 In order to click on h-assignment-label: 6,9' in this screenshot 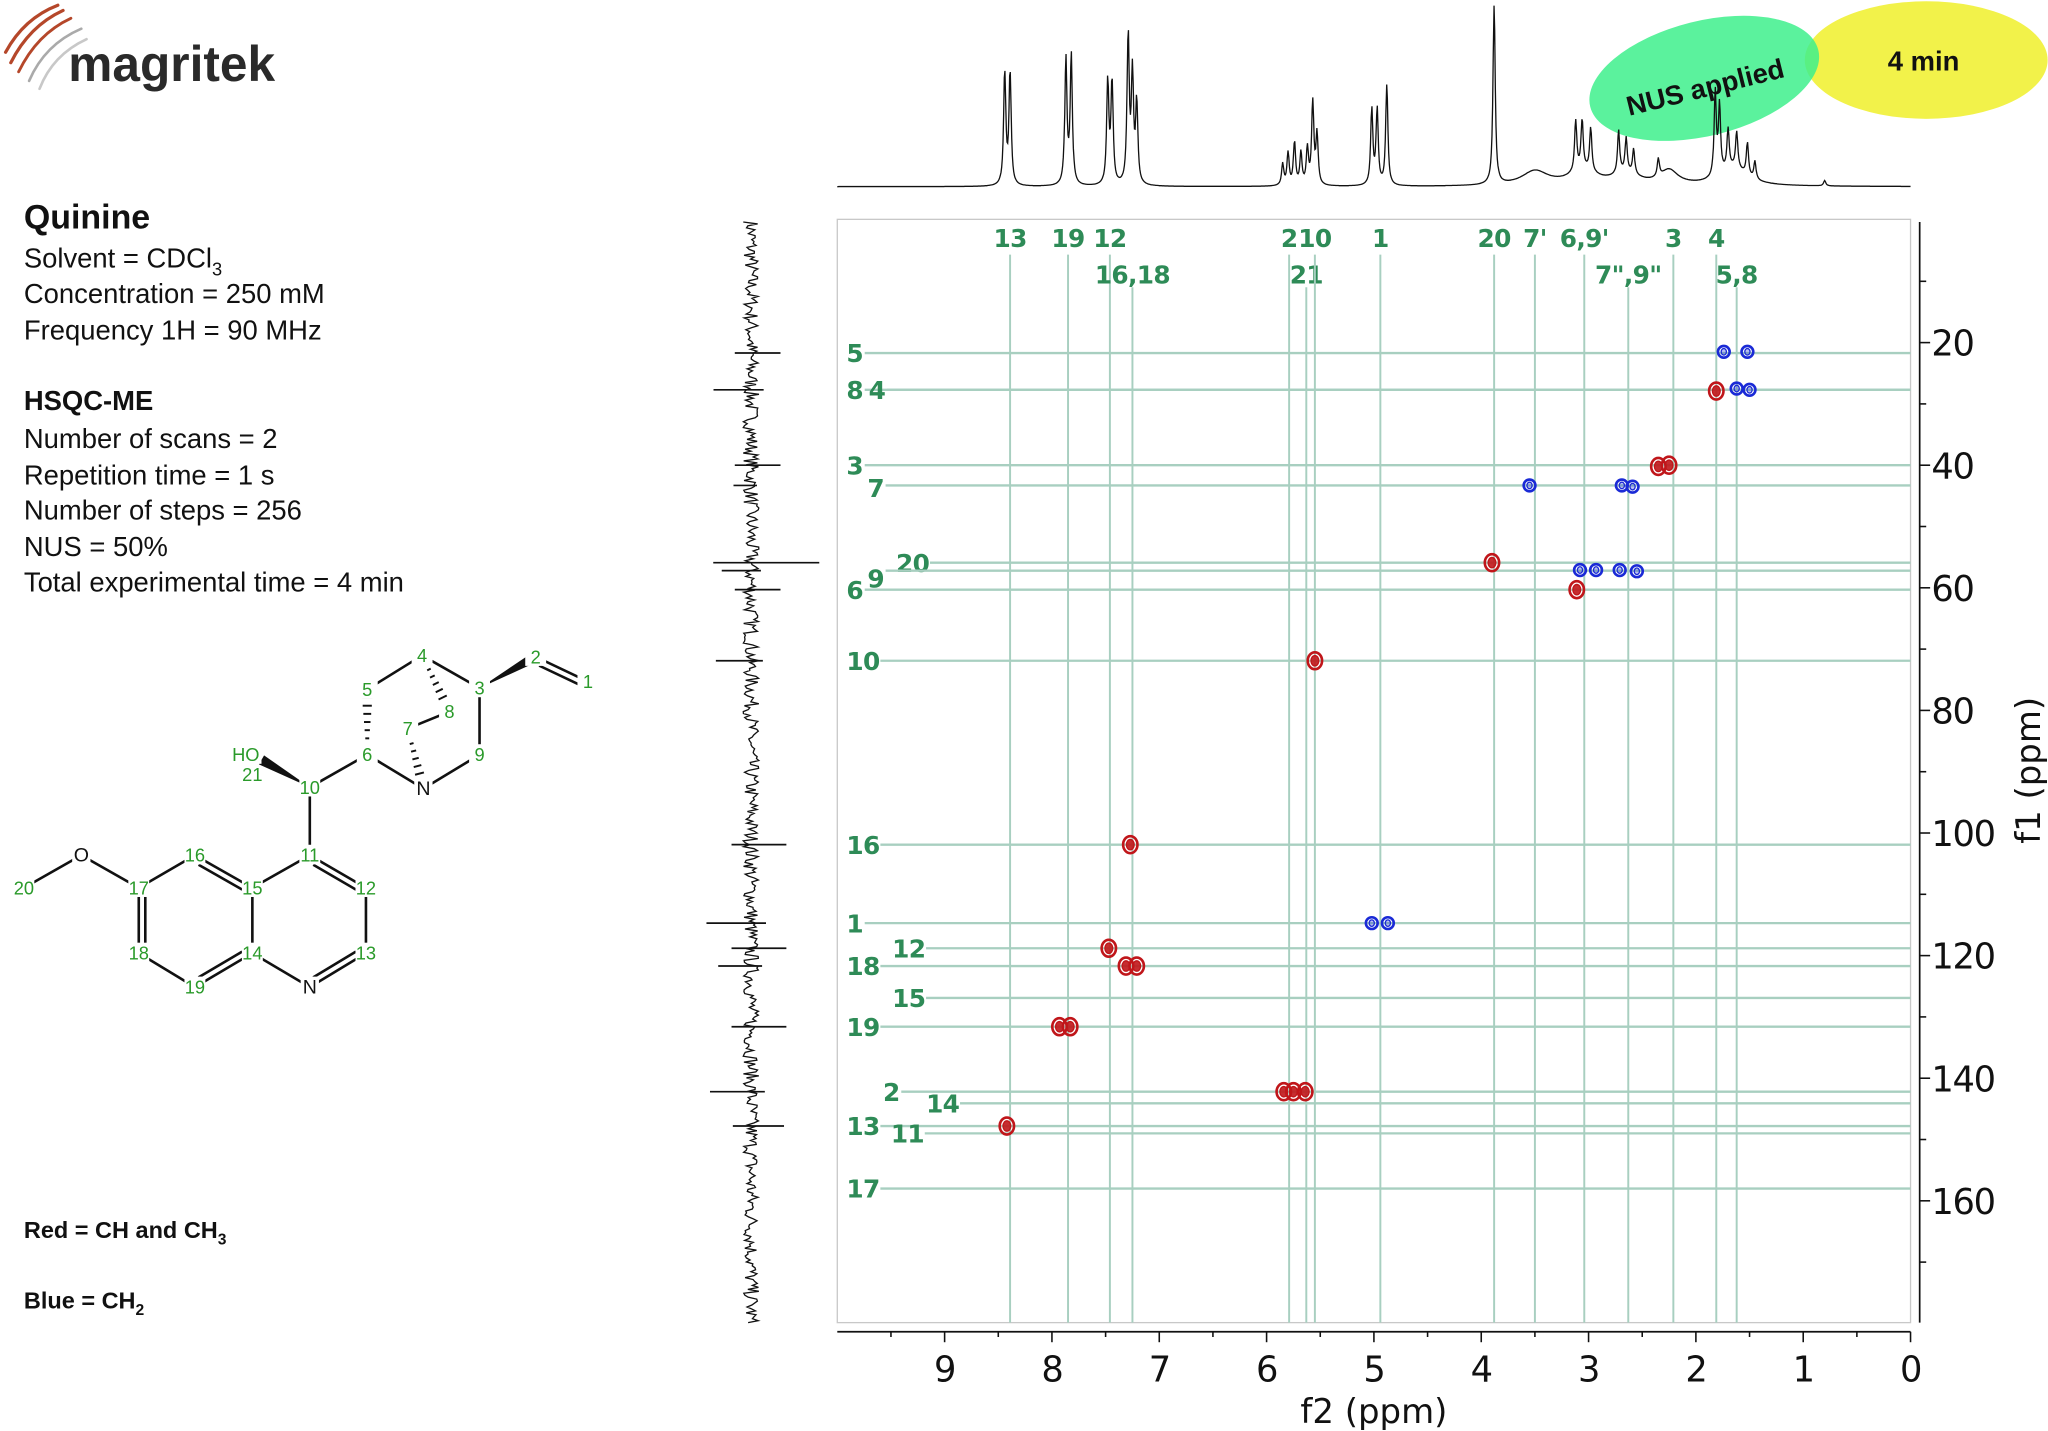, I will do `click(1584, 238)`.